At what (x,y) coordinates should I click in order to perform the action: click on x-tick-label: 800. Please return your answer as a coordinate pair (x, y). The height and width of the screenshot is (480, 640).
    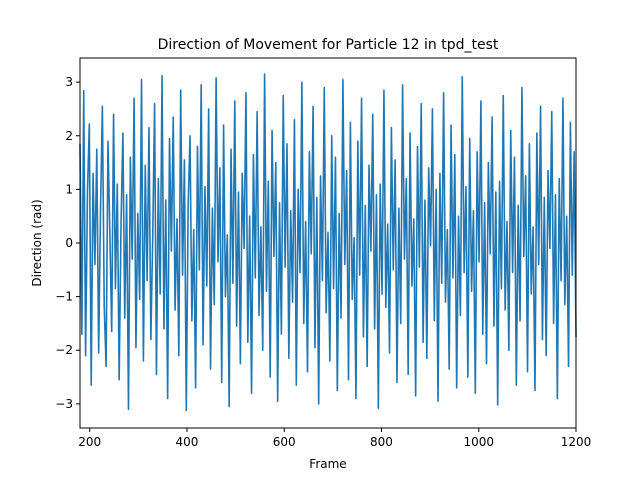
    Looking at the image, I should click on (381, 442).